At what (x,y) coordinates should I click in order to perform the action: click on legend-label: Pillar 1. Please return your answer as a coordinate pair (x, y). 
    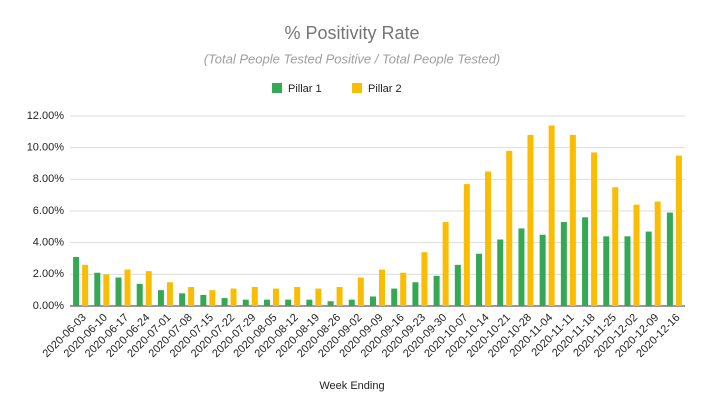
    Looking at the image, I should click on (305, 89).